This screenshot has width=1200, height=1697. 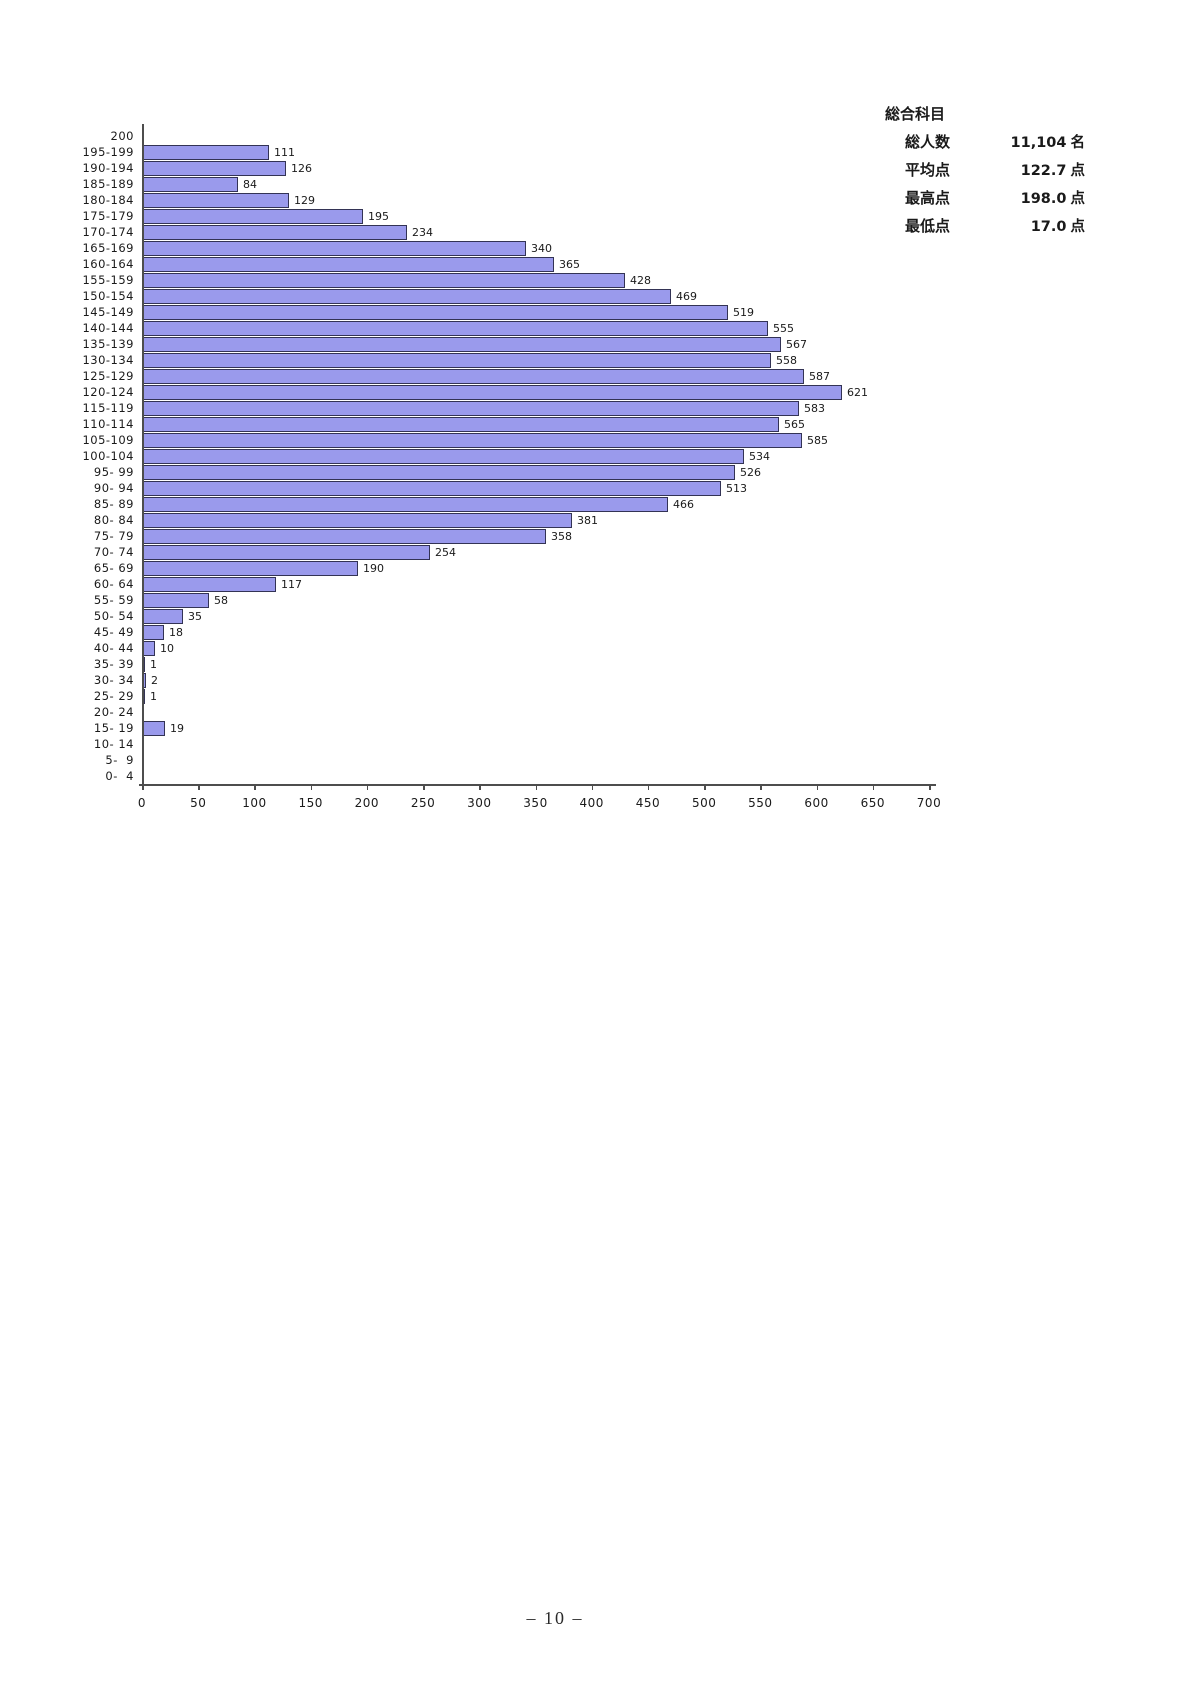 I want to click on x-axis-tick-label: 250, so click(x=423, y=803).